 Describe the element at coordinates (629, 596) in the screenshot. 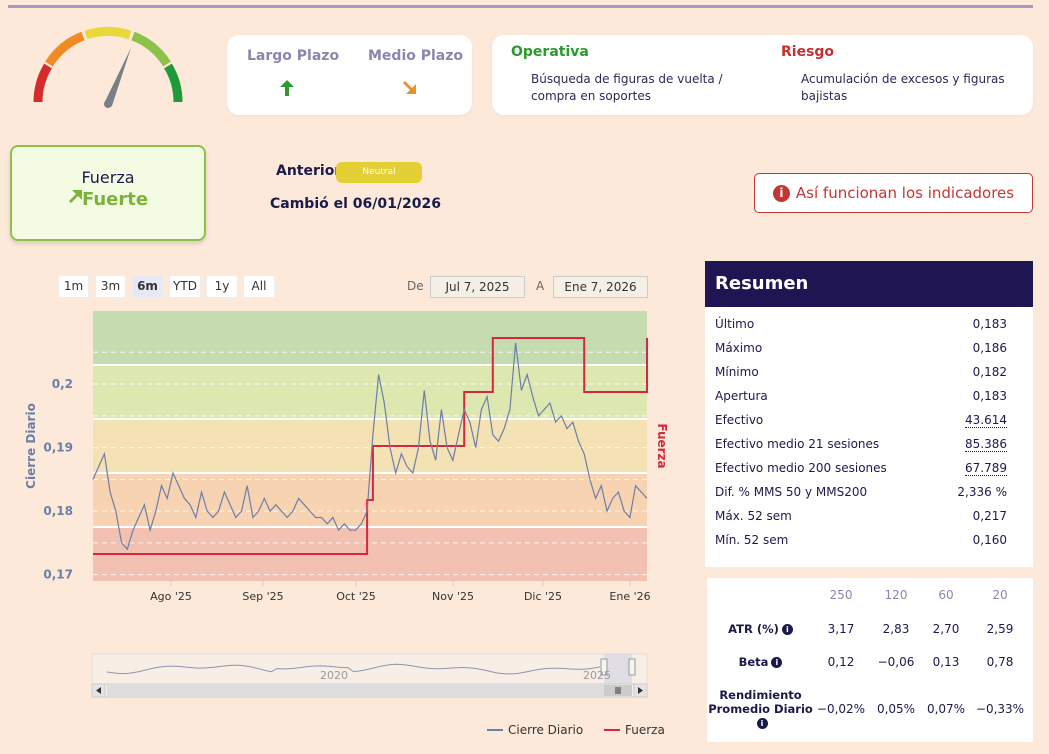

I see `x-tick-label: Ene '26` at that location.